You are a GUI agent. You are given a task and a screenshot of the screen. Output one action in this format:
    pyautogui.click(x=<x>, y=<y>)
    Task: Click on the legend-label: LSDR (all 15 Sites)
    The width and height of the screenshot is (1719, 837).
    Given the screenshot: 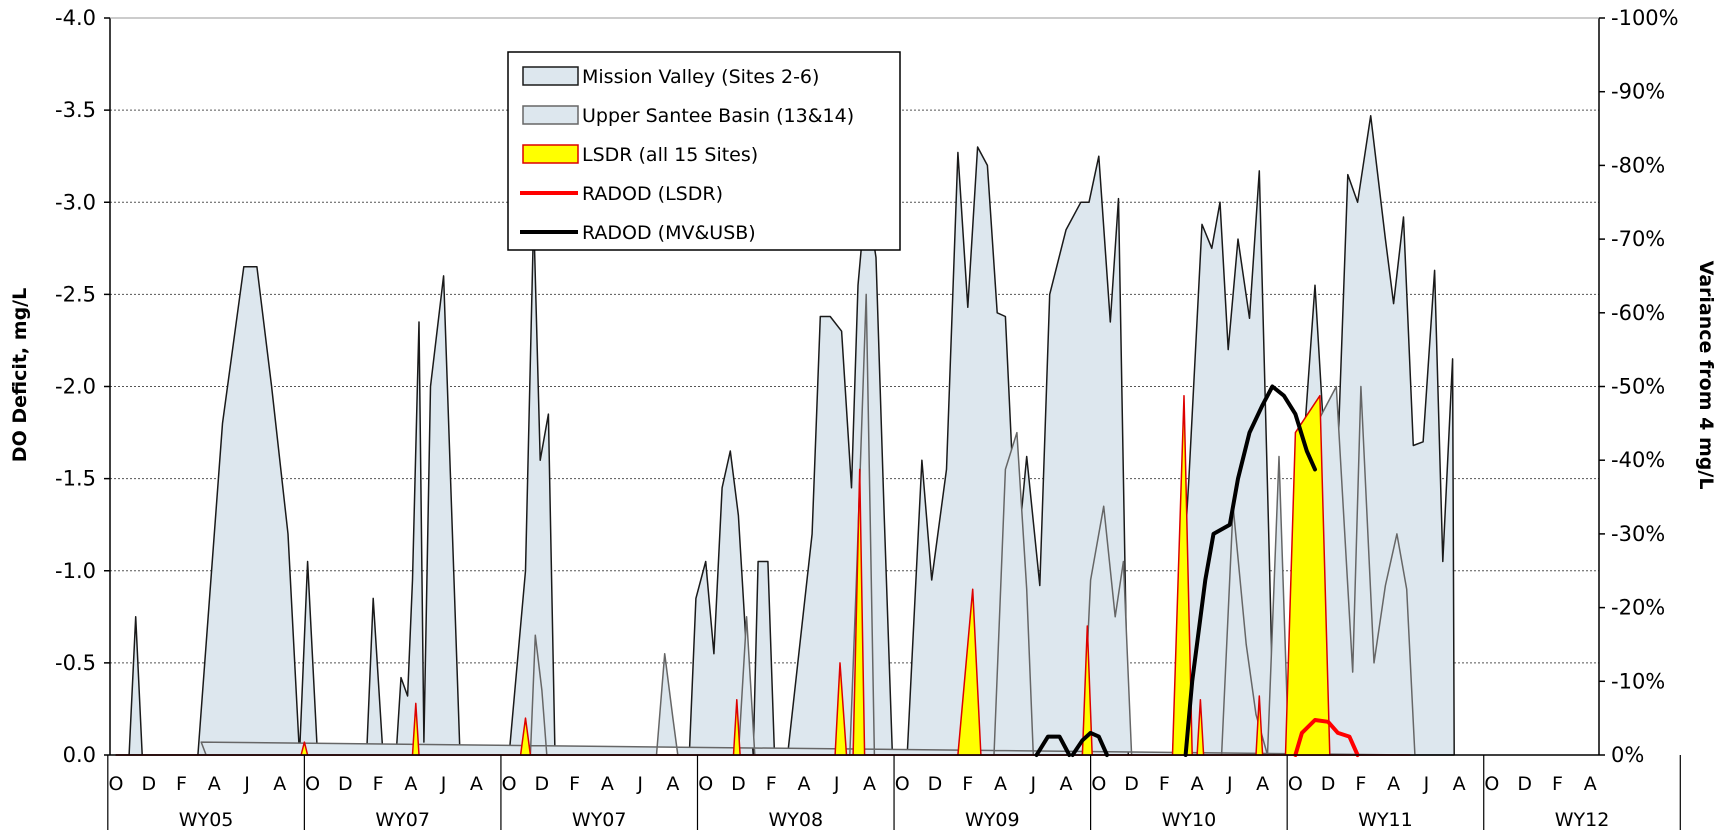 What is the action you would take?
    pyautogui.click(x=670, y=155)
    